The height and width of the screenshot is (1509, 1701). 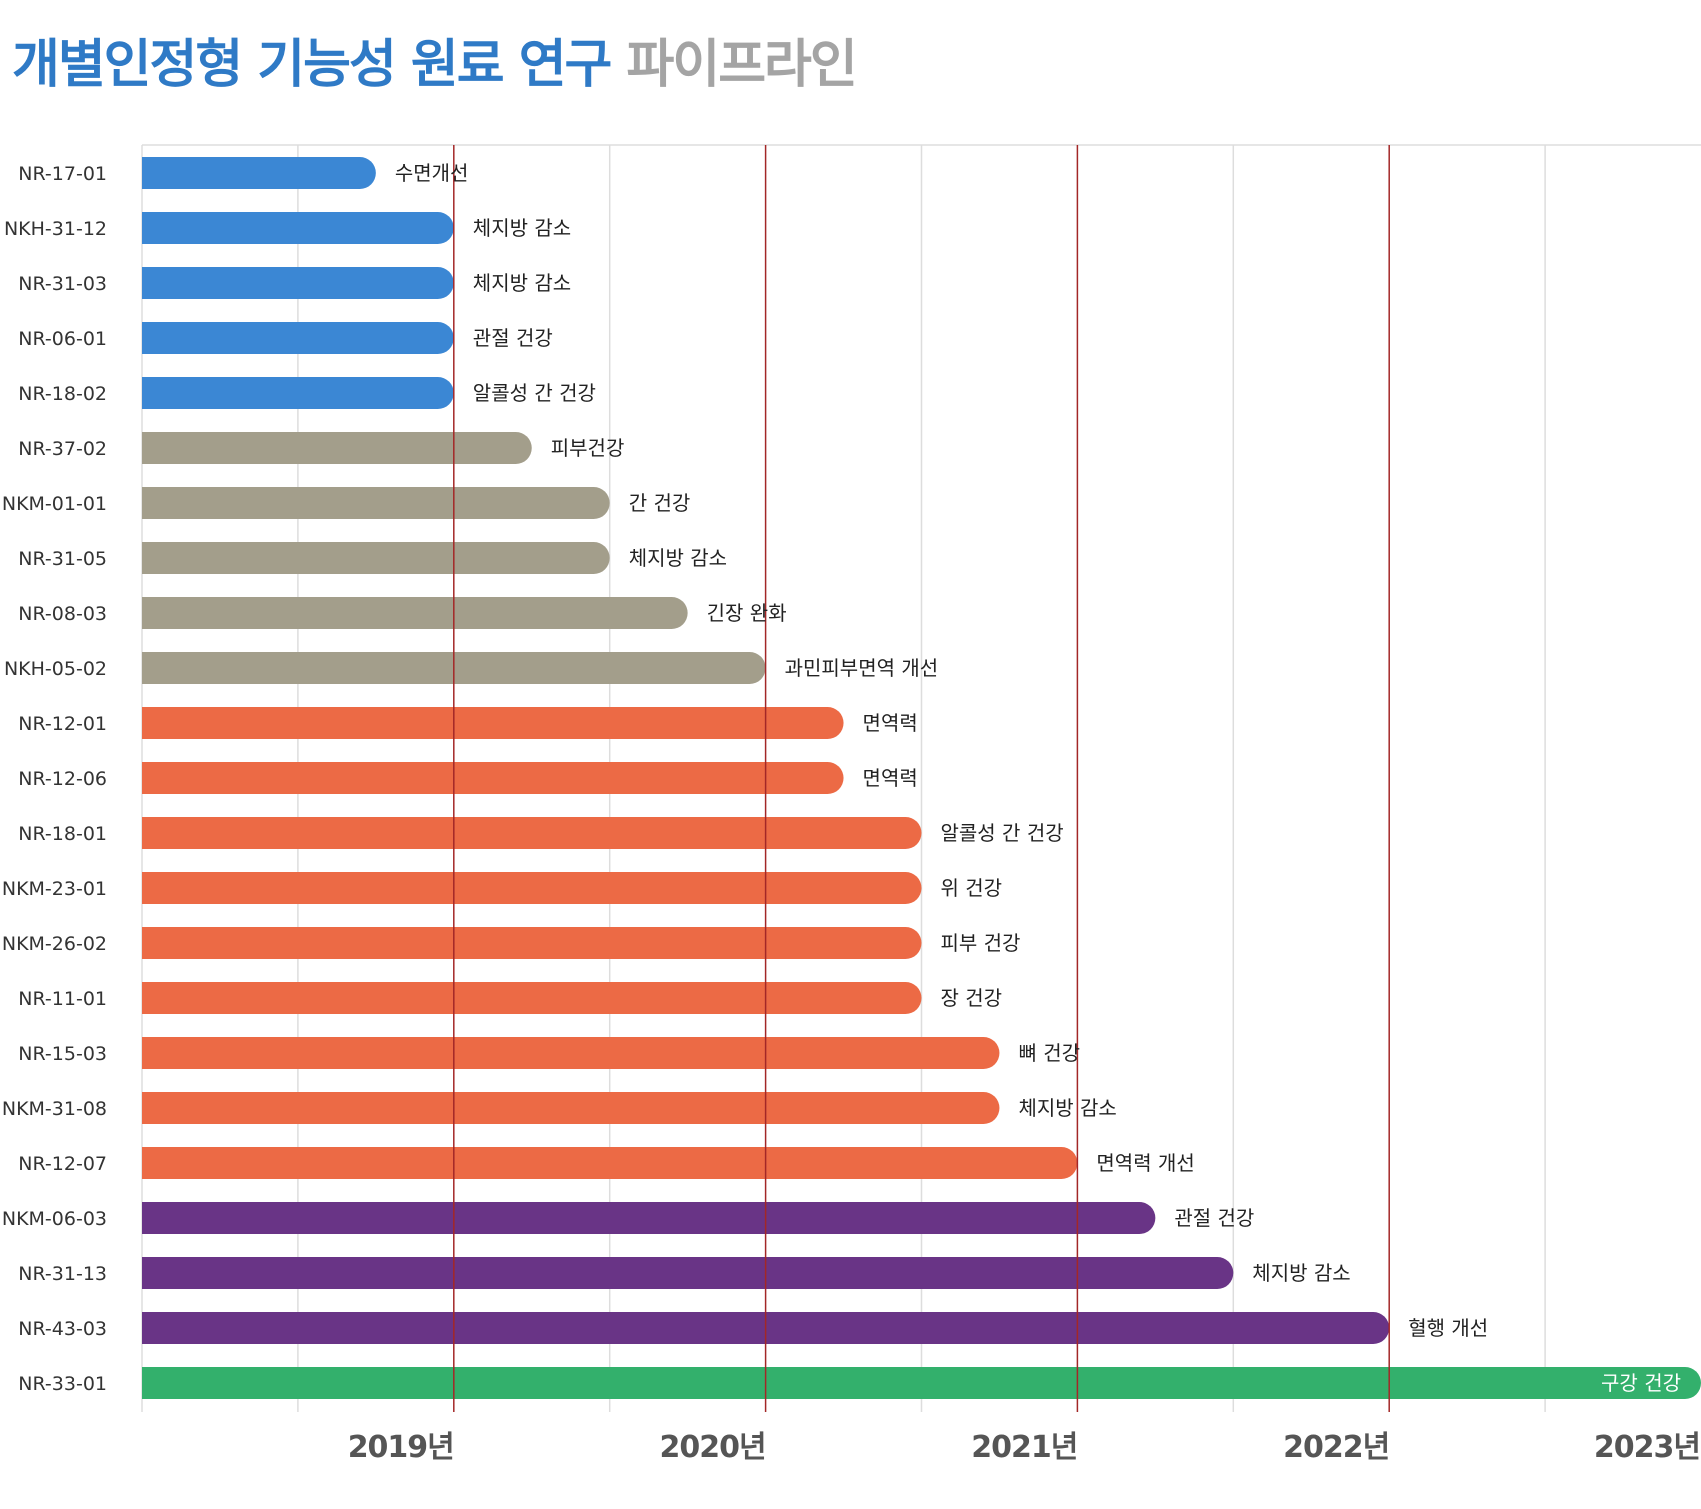 I want to click on x-tick-label: 2020년, so click(x=712, y=1447).